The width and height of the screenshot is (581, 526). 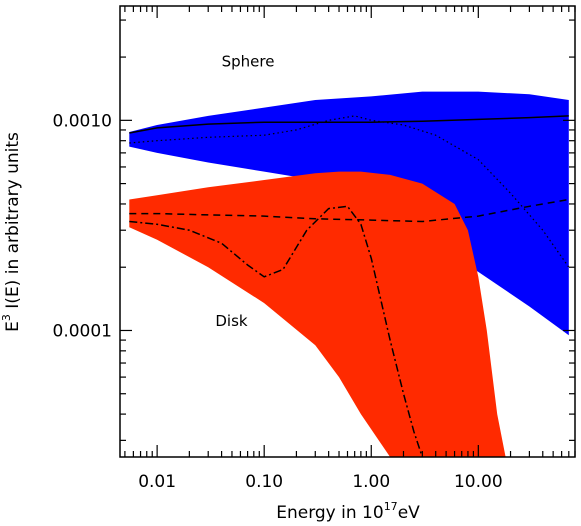 What do you see at coordinates (82, 331) in the screenshot?
I see `y-tick-label: 0.0001` at bounding box center [82, 331].